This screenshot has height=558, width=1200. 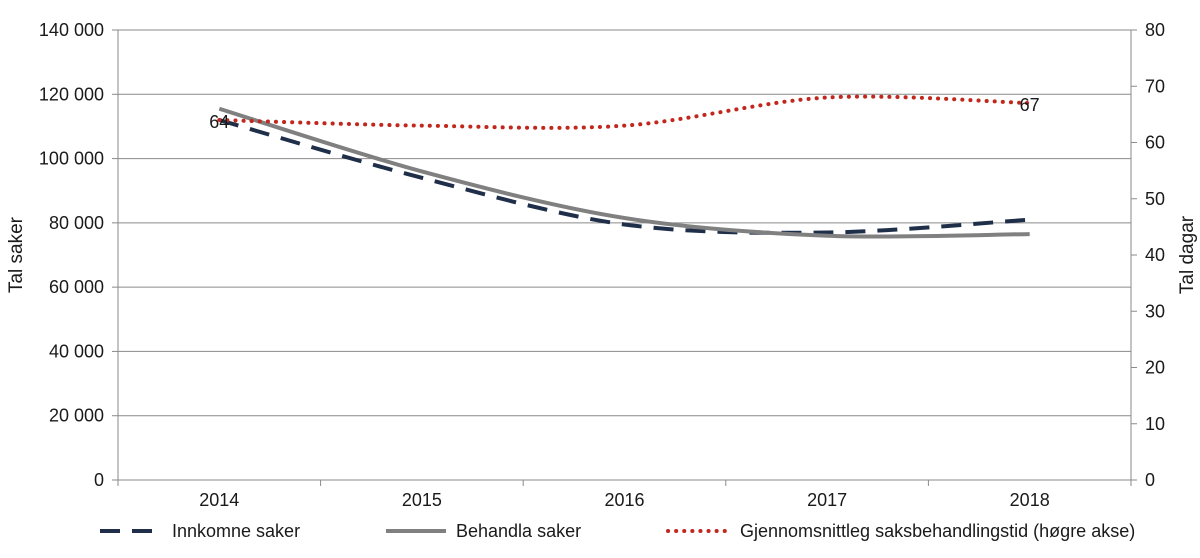 I want to click on x-tick-label: 2015, so click(x=422, y=500).